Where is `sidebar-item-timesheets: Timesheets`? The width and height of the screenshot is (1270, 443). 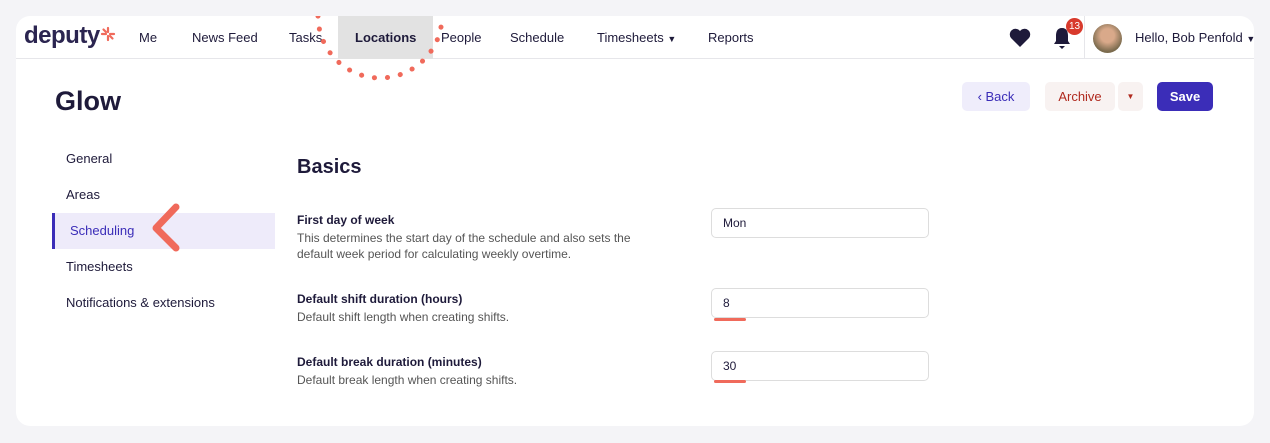 sidebar-item-timesheets: Timesheets is located at coordinates (99, 266).